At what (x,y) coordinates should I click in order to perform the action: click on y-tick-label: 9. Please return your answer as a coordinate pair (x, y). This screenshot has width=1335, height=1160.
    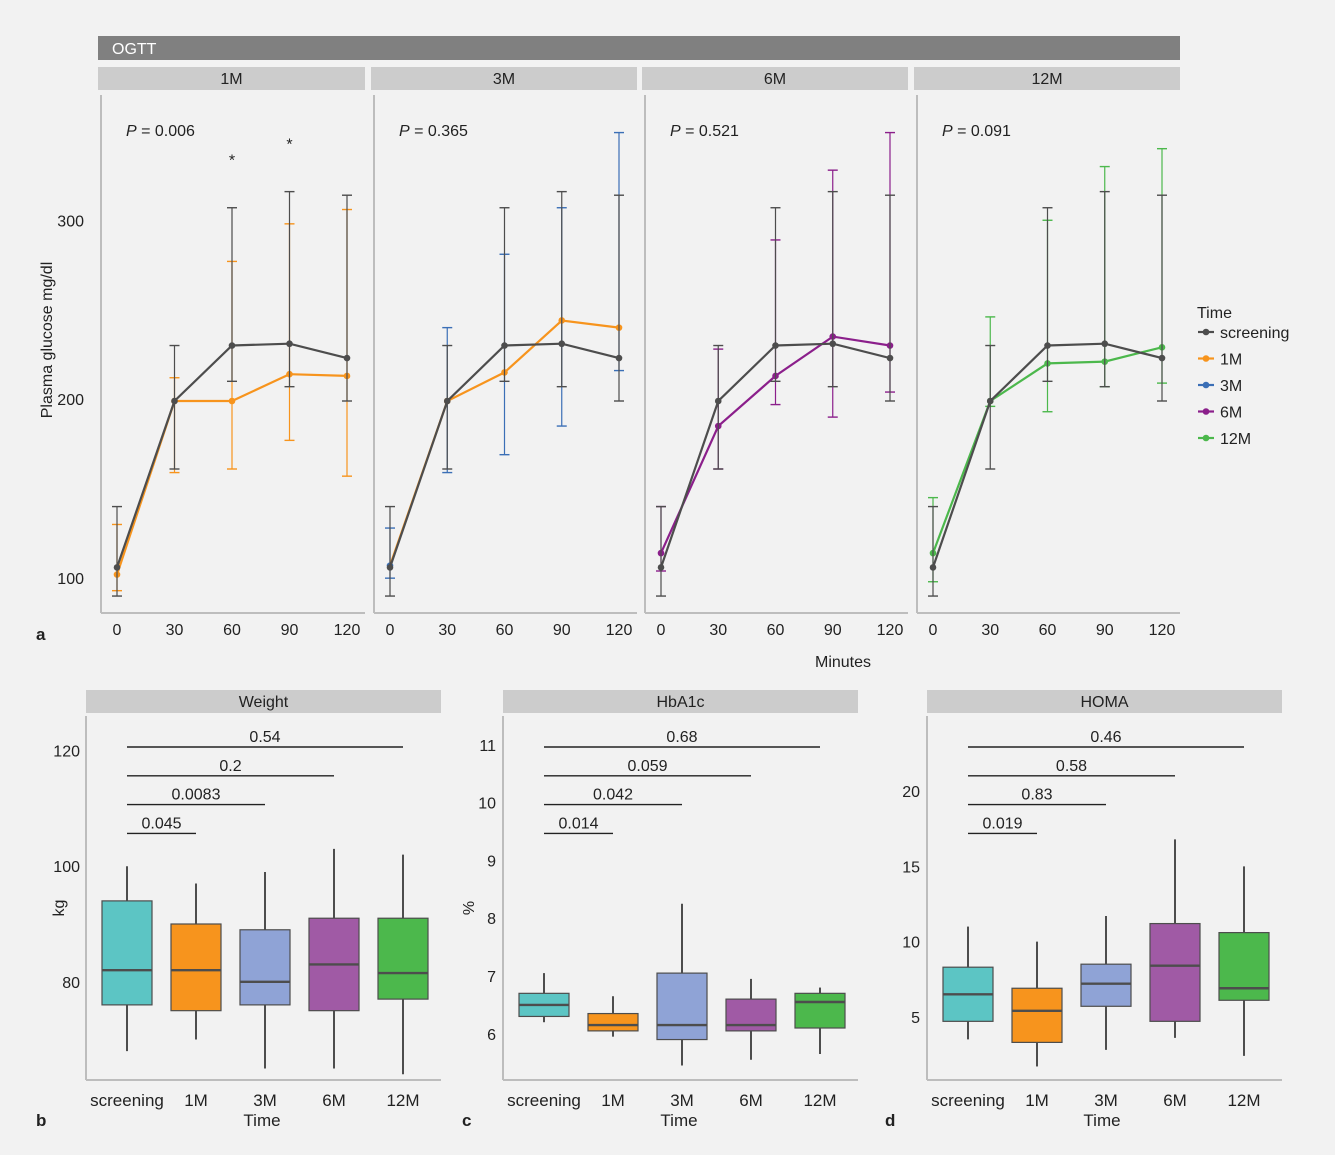
    Looking at the image, I should click on (491, 861).